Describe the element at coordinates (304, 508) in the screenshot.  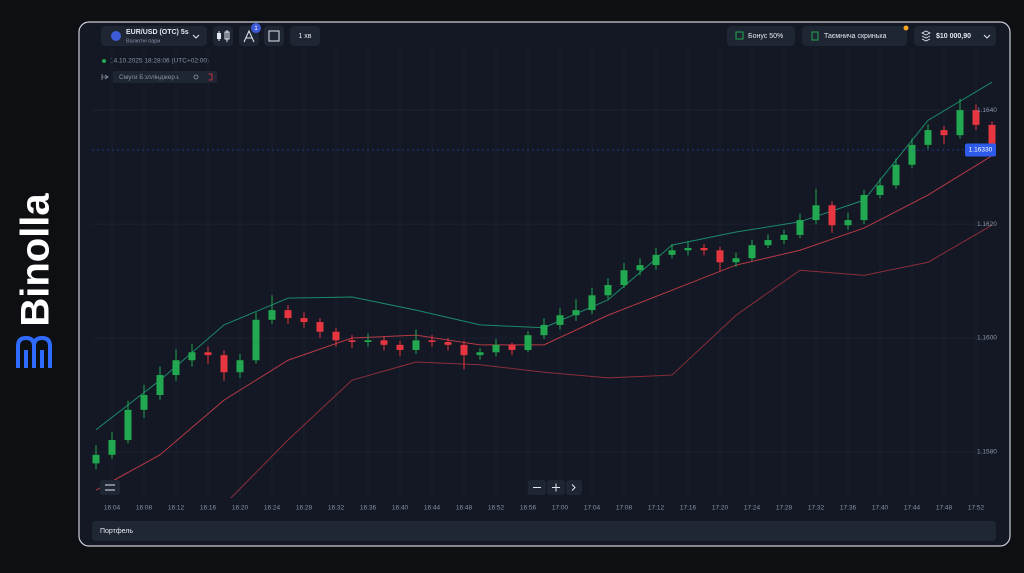
I see `x-tick-label: 16:28` at that location.